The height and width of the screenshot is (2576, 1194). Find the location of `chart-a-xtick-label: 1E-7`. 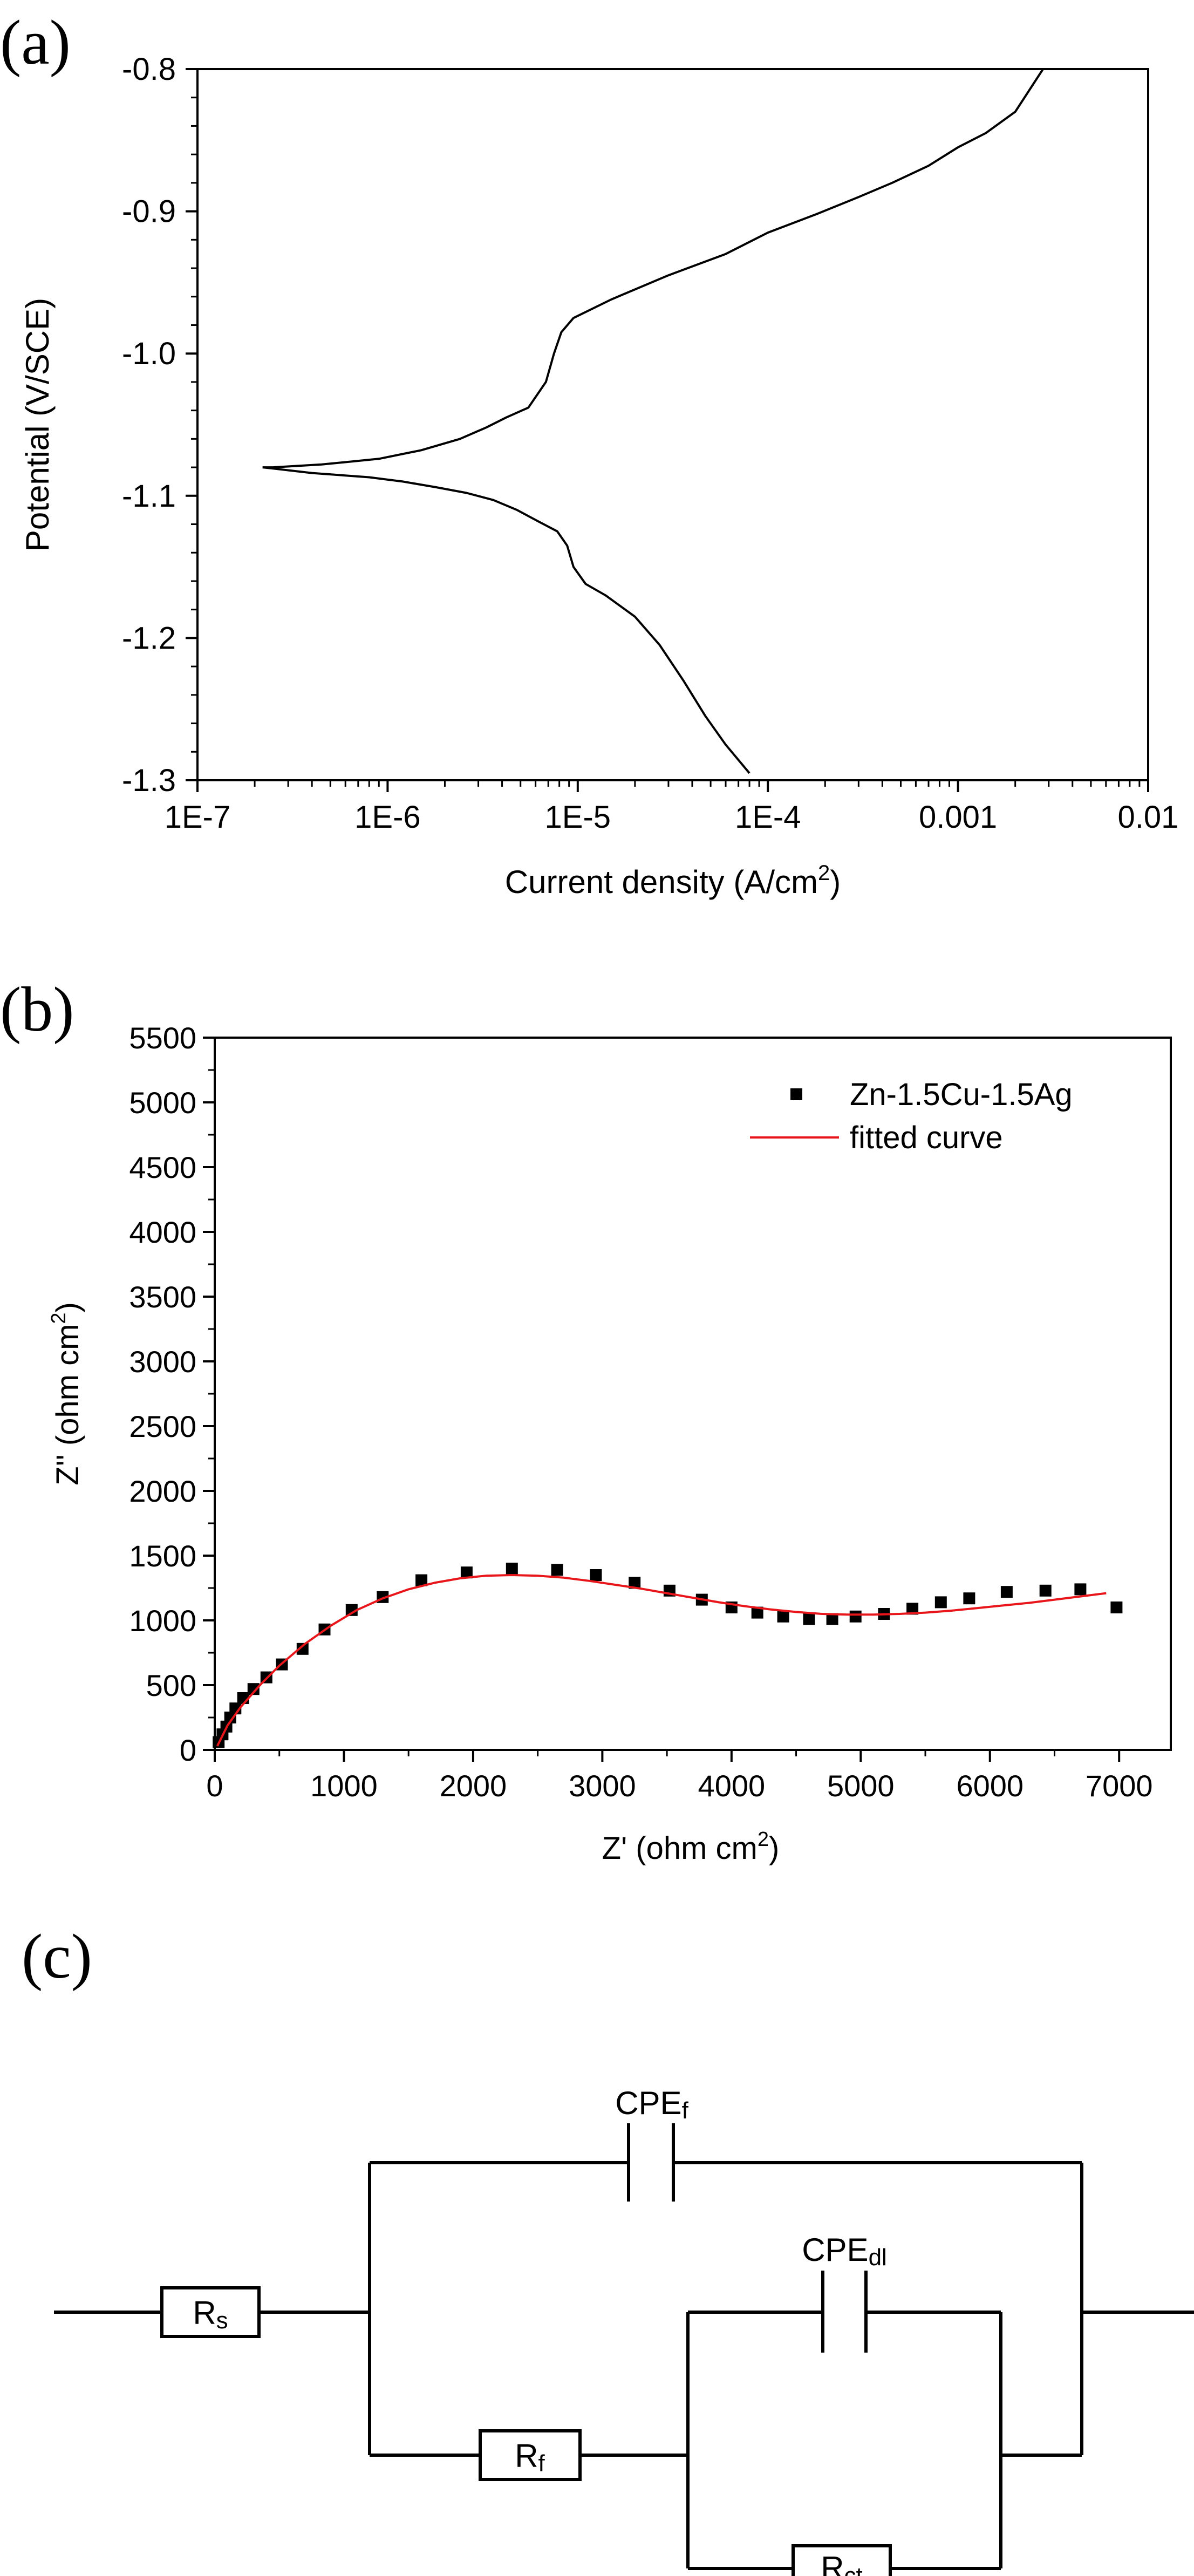

chart-a-xtick-label: 1E-7 is located at coordinates (198, 817).